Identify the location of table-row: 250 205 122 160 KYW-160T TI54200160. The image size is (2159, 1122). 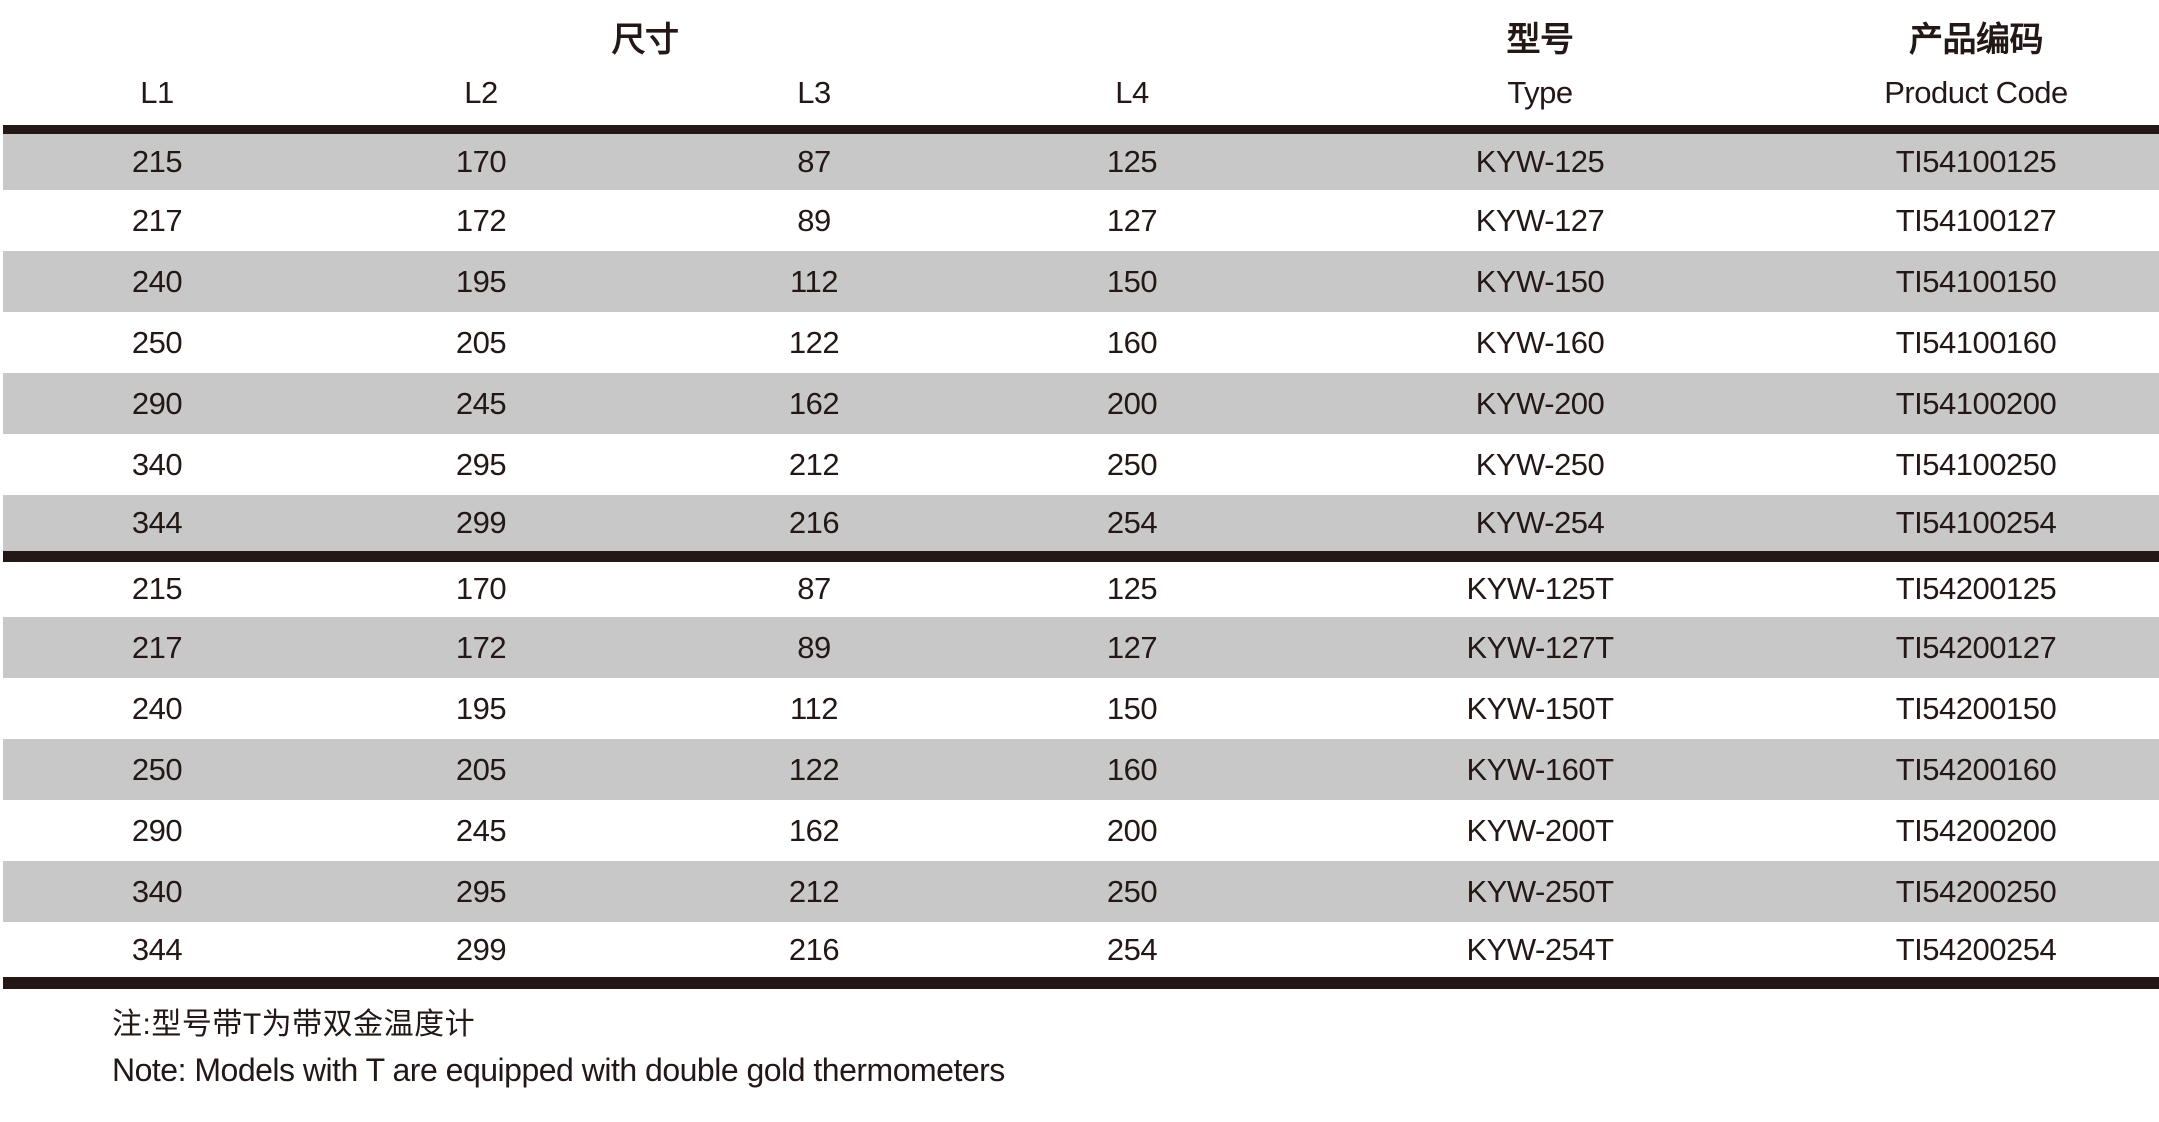
(1081, 769).